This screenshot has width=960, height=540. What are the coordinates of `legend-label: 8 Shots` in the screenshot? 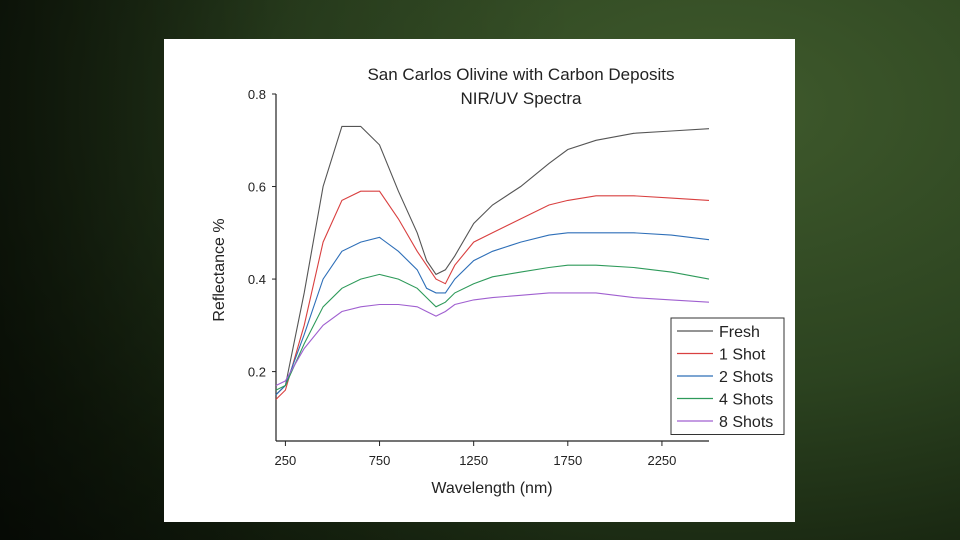 It's located at (746, 422).